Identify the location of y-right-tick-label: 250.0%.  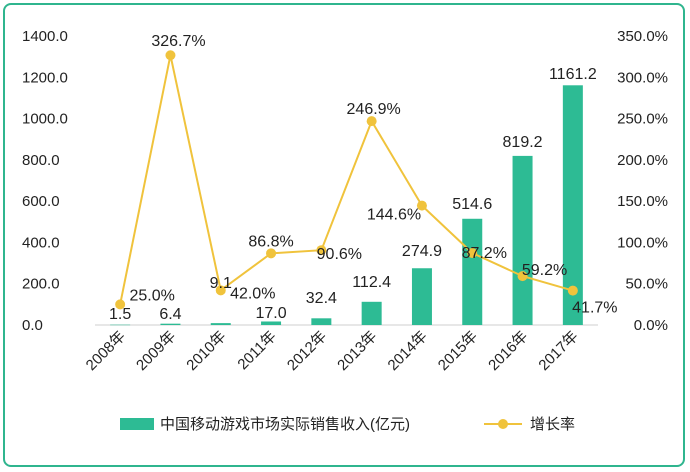
(642, 119).